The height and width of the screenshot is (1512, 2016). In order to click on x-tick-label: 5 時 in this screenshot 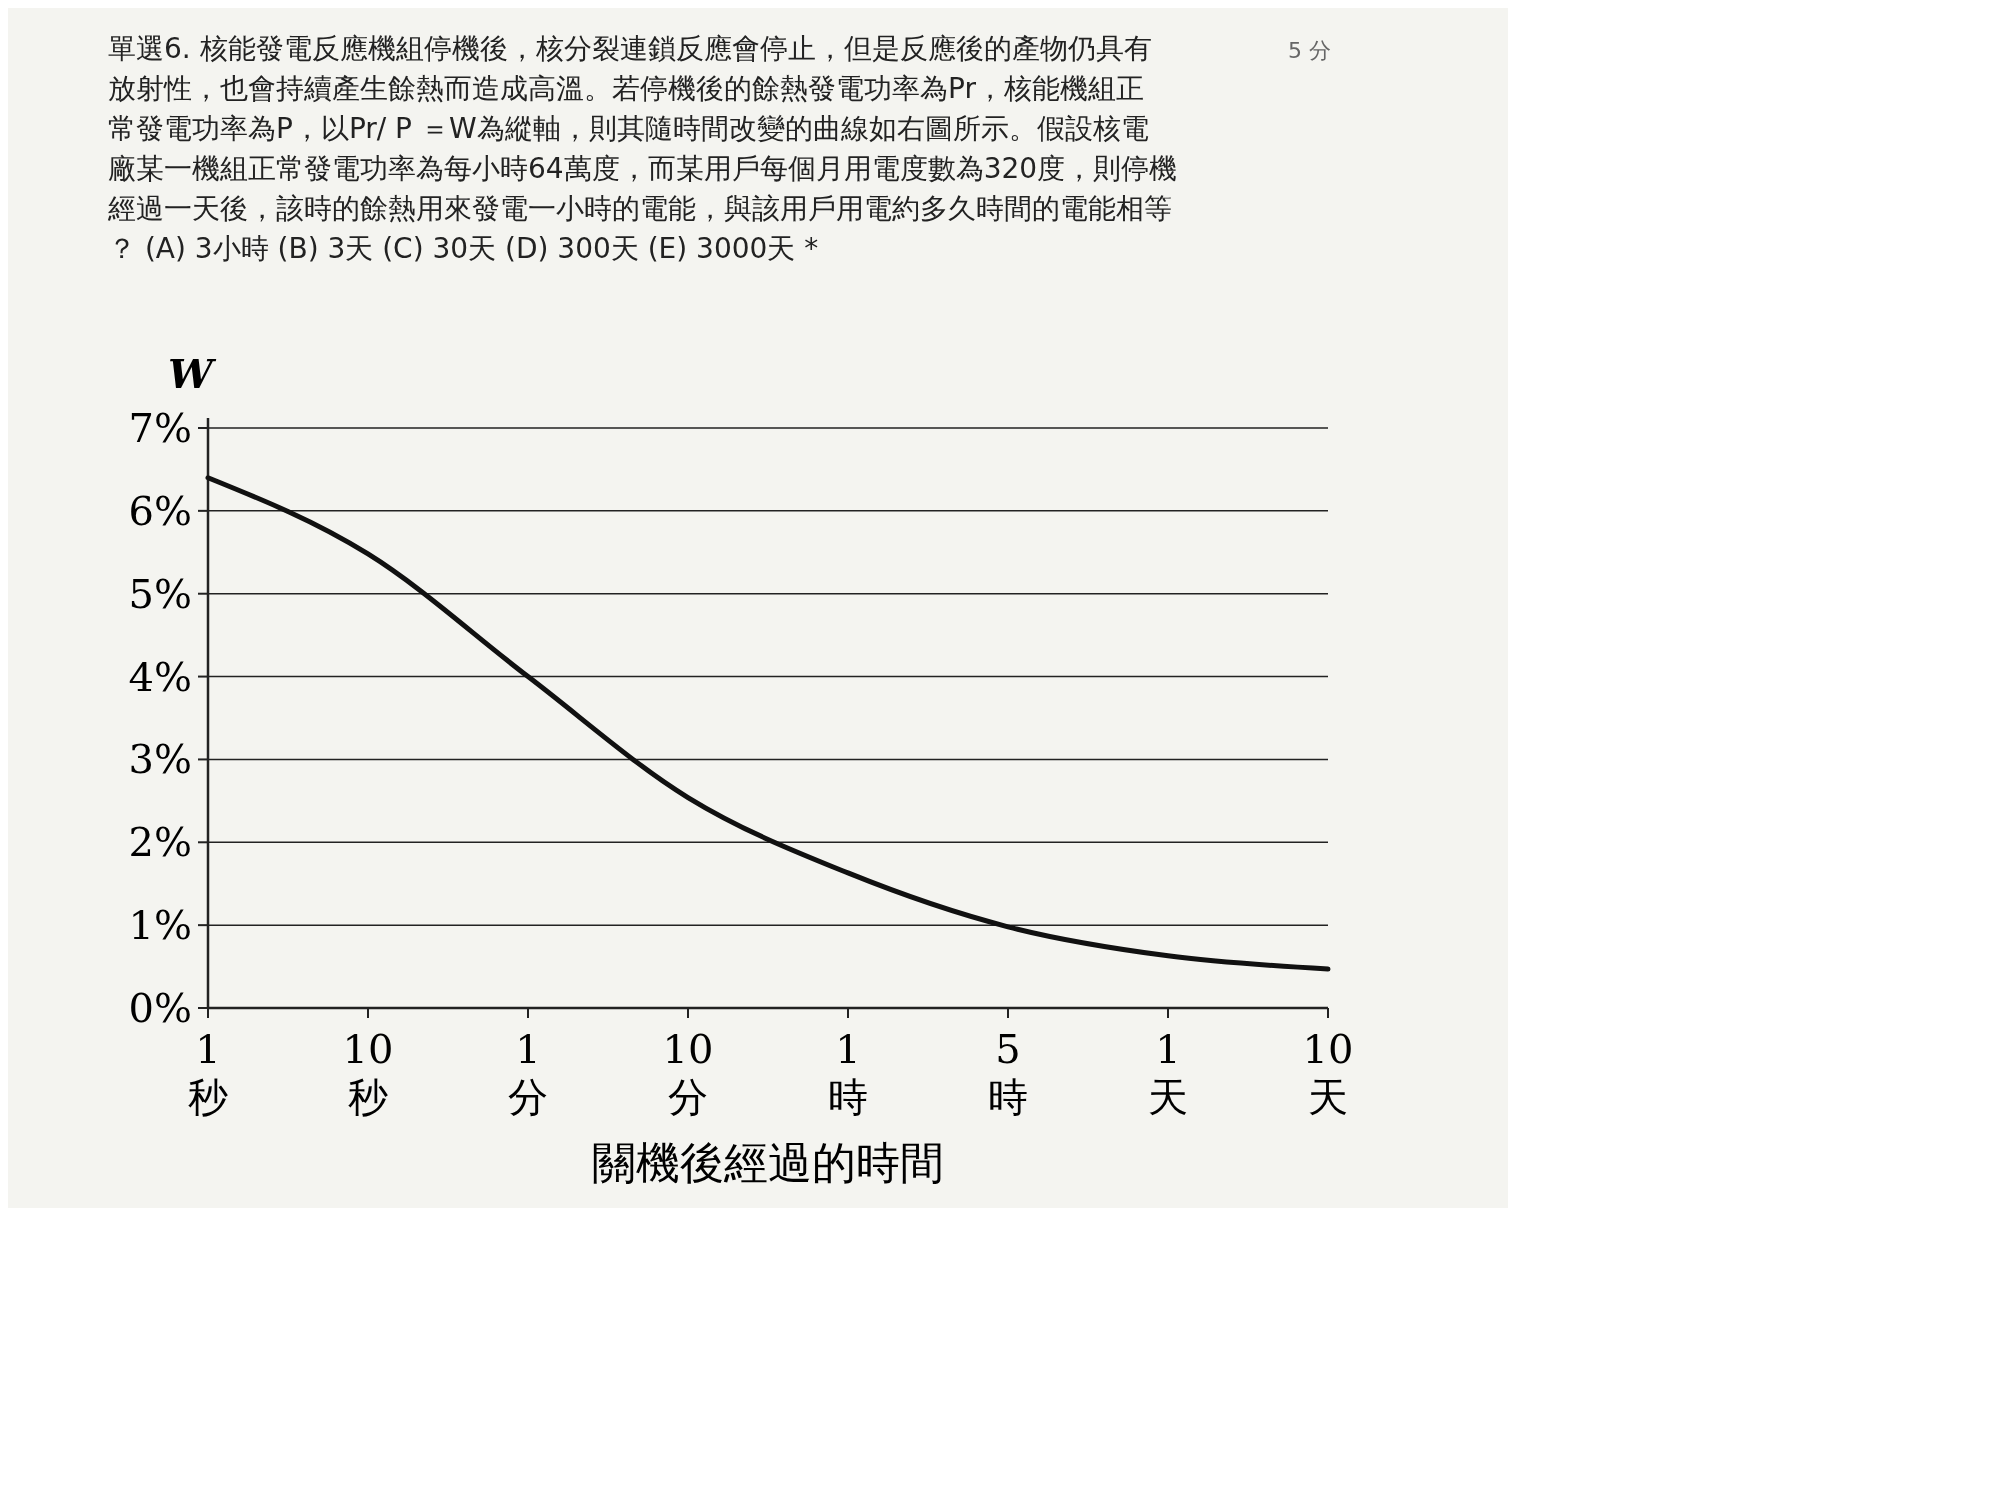, I will do `click(1008, 1073)`.